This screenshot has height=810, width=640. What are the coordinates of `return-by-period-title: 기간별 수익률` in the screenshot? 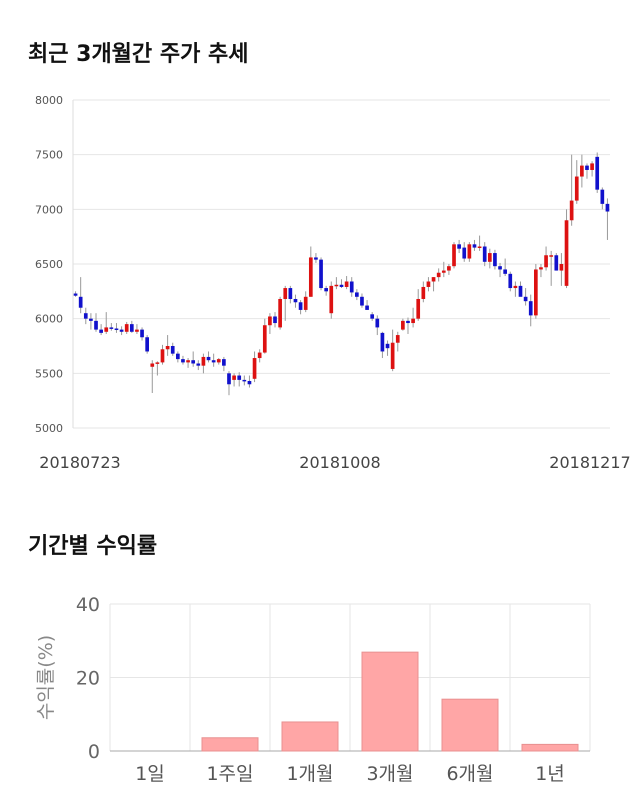 It's located at (93, 546).